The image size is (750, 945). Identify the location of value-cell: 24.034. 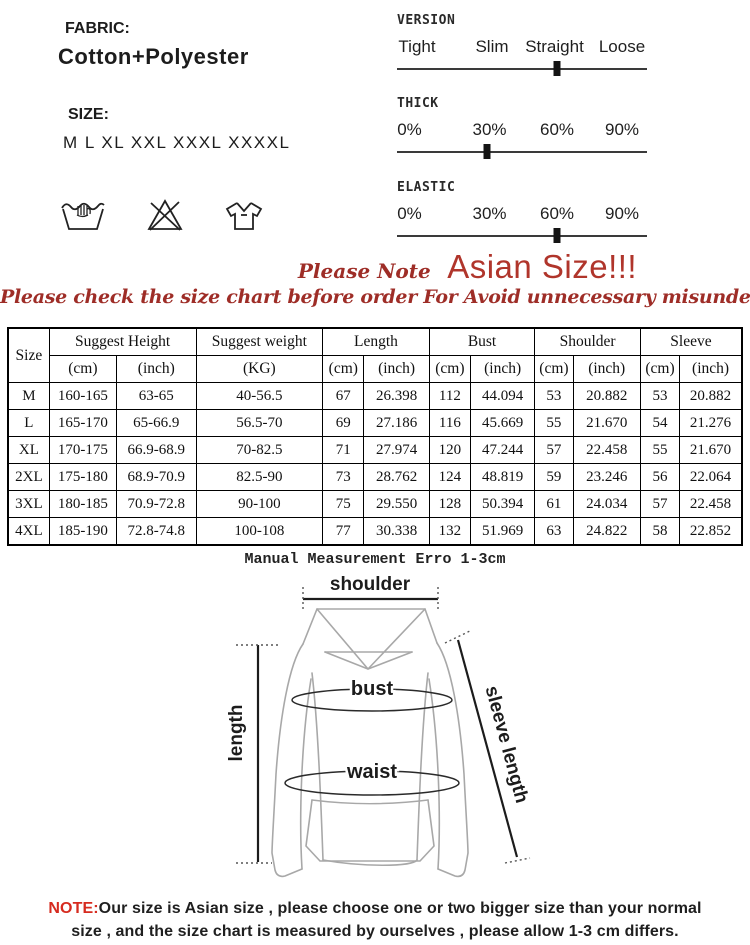
(606, 504).